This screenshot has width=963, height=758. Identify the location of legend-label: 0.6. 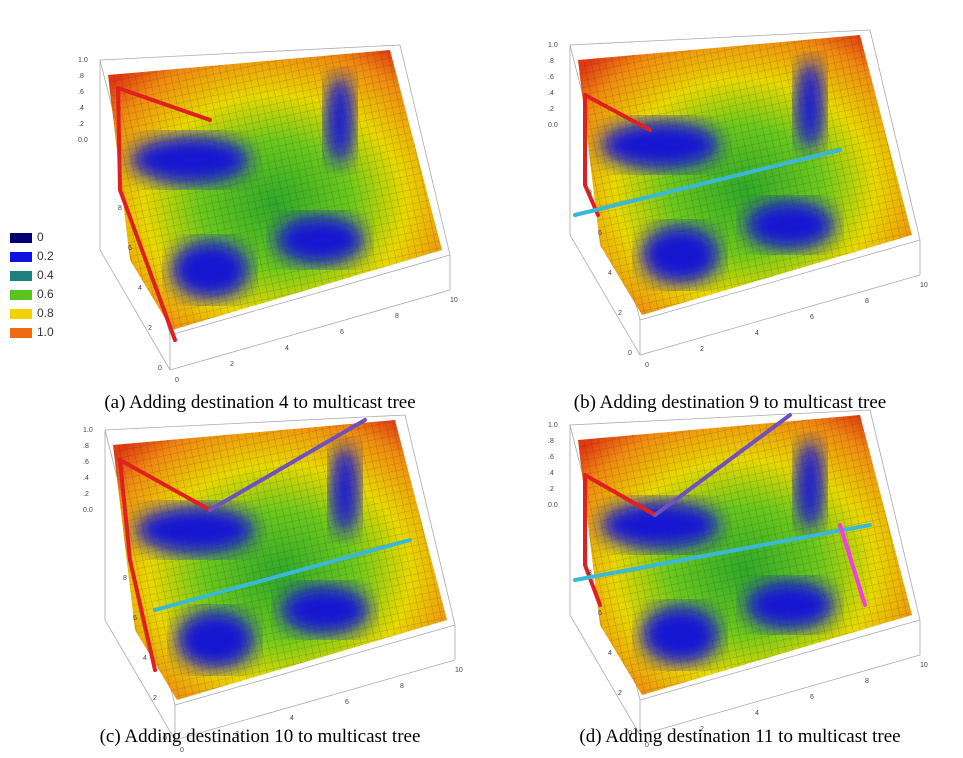
(45, 294).